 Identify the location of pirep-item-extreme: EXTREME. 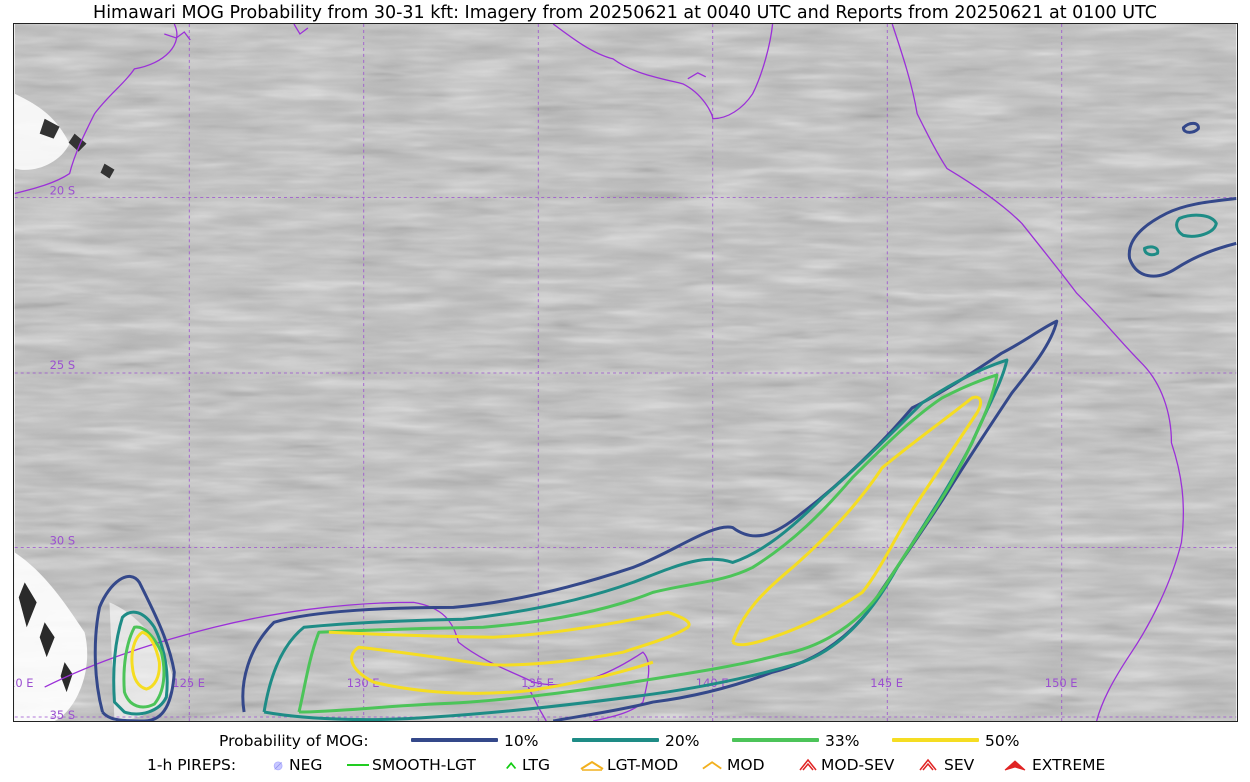
(1054, 765).